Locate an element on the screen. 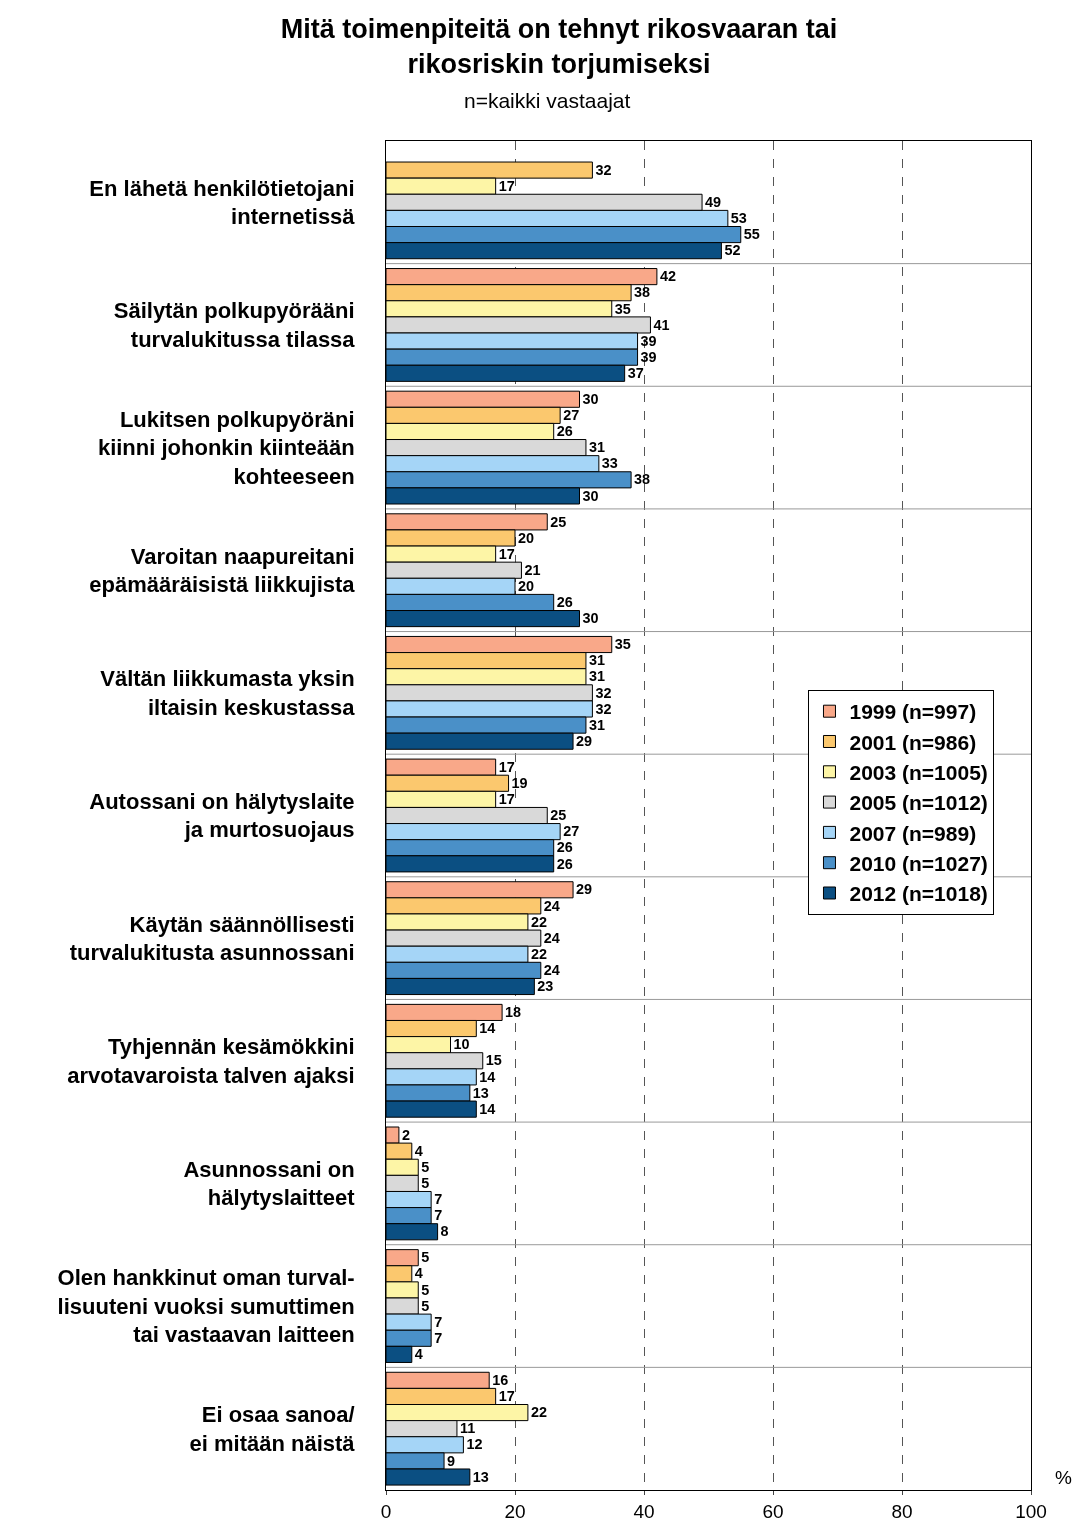  data-label: 55 is located at coordinates (751, 234).